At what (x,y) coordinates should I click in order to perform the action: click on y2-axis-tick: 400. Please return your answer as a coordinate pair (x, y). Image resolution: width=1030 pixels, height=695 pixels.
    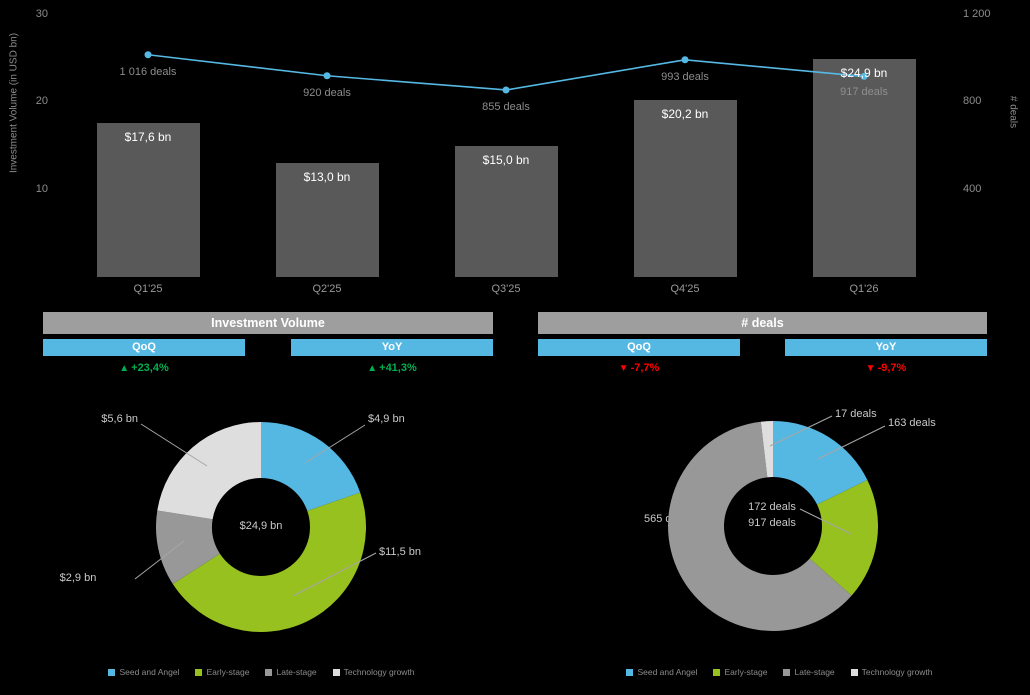
    Looking at the image, I should click on (972, 188).